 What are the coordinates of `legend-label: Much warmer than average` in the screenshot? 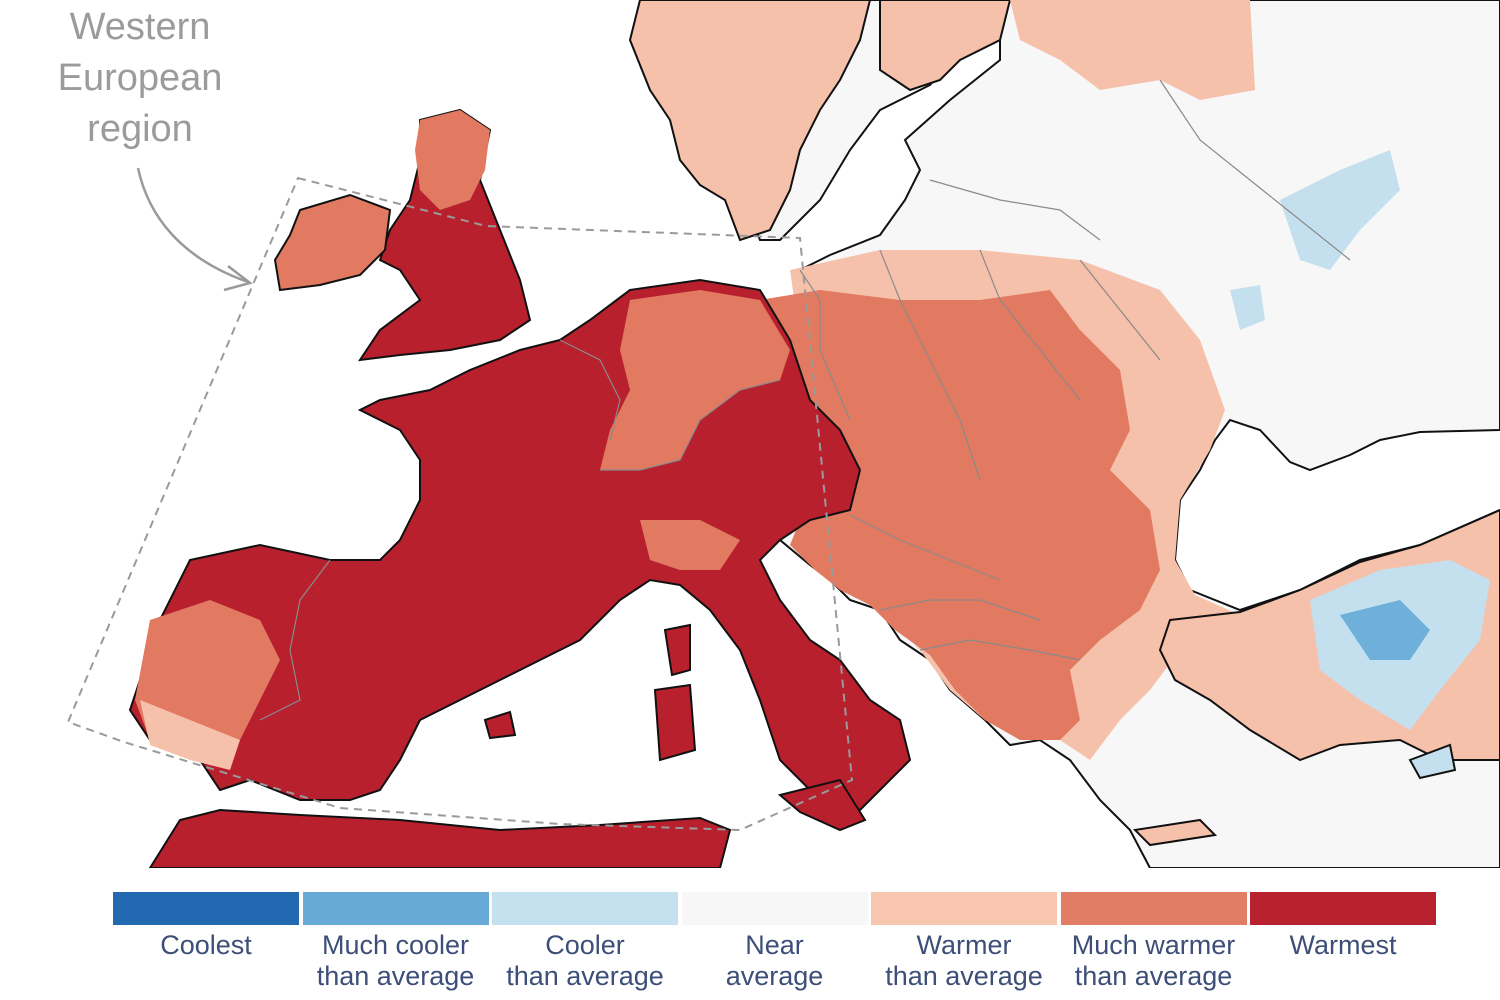 It's located at (1153, 960).